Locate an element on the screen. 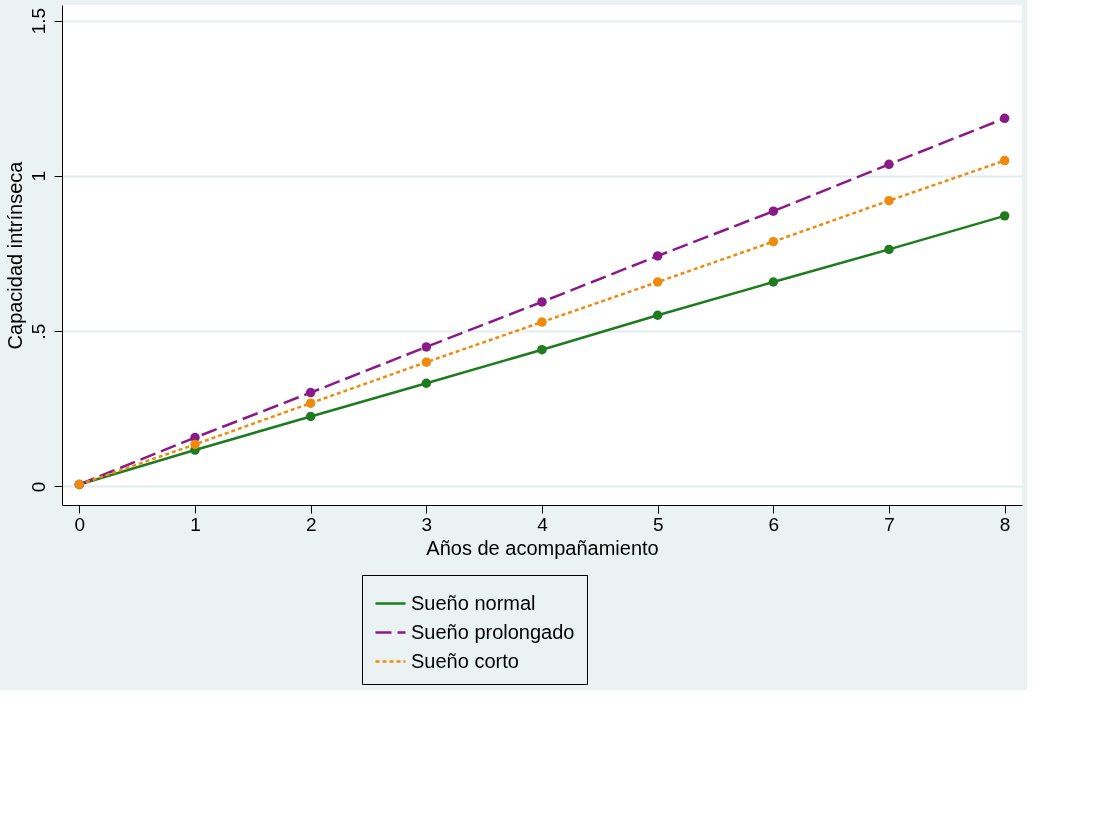 The width and height of the screenshot is (1118, 817). x-tick-label: 1 is located at coordinates (195, 524).